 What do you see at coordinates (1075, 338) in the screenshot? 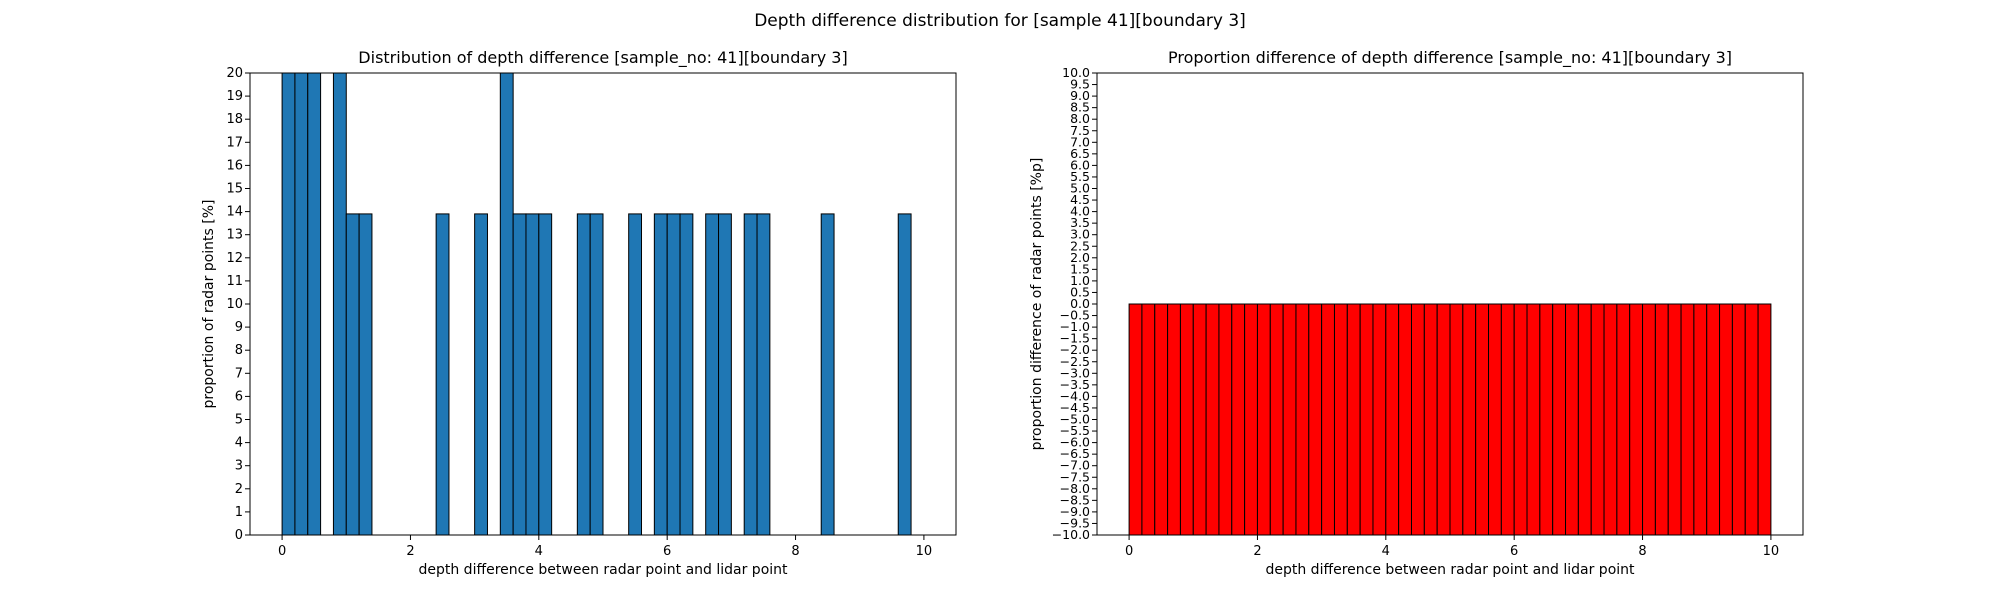
I see `right-chart-y-tick-label: −1.5` at bounding box center [1075, 338].